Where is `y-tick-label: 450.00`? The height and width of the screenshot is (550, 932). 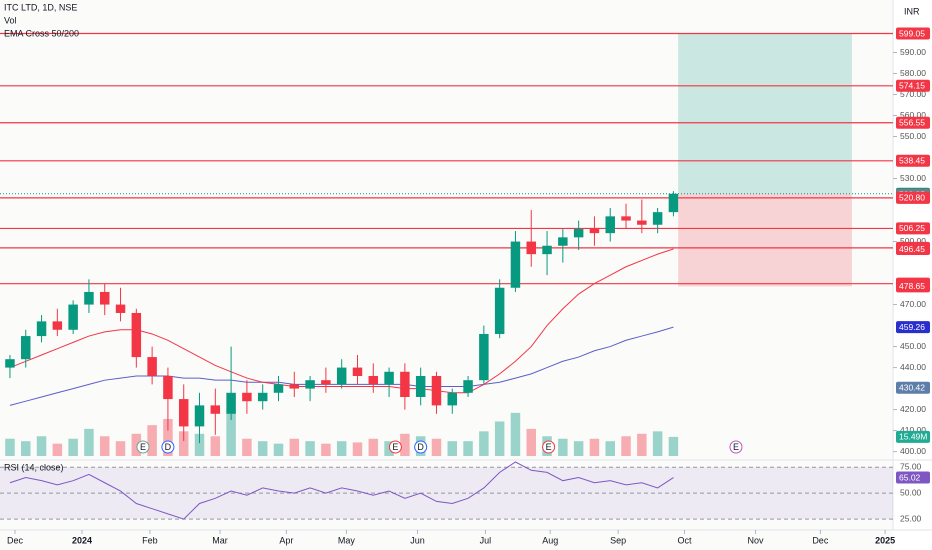 y-tick-label: 450.00 is located at coordinates (913, 346).